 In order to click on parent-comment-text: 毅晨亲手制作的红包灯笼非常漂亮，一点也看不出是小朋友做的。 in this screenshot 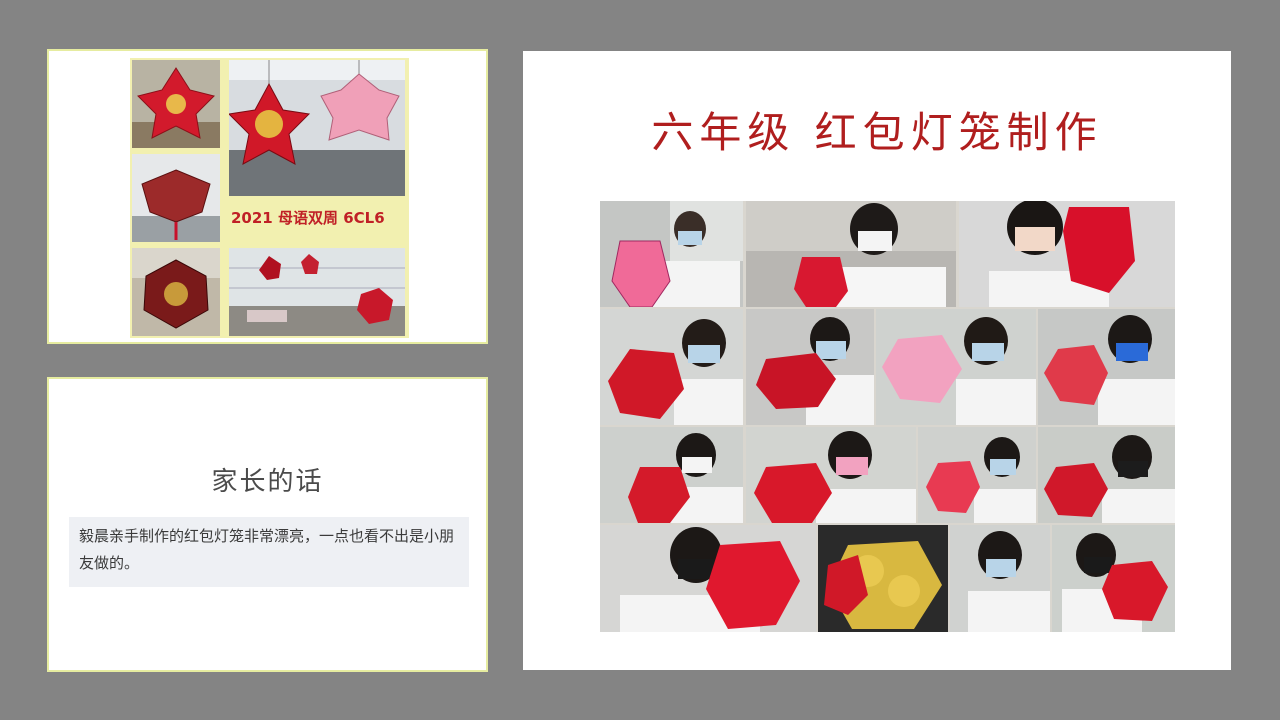, I will do `click(269, 552)`.